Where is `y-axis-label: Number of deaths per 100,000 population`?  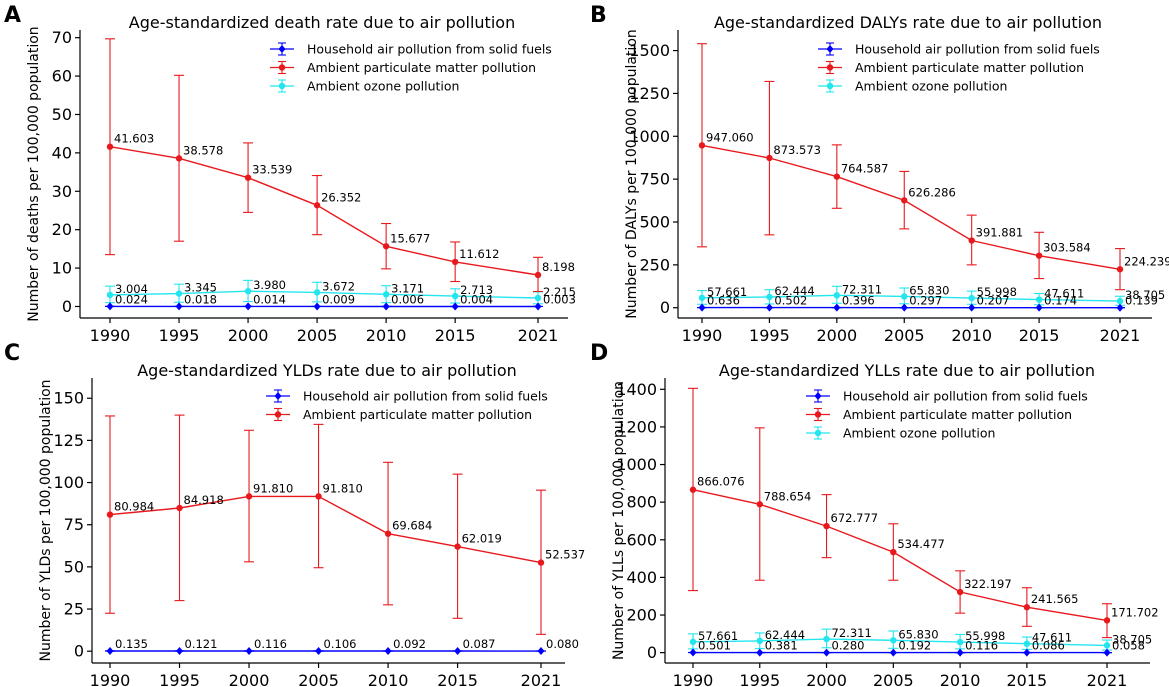
y-axis-label: Number of deaths per 100,000 population is located at coordinates (34, 173).